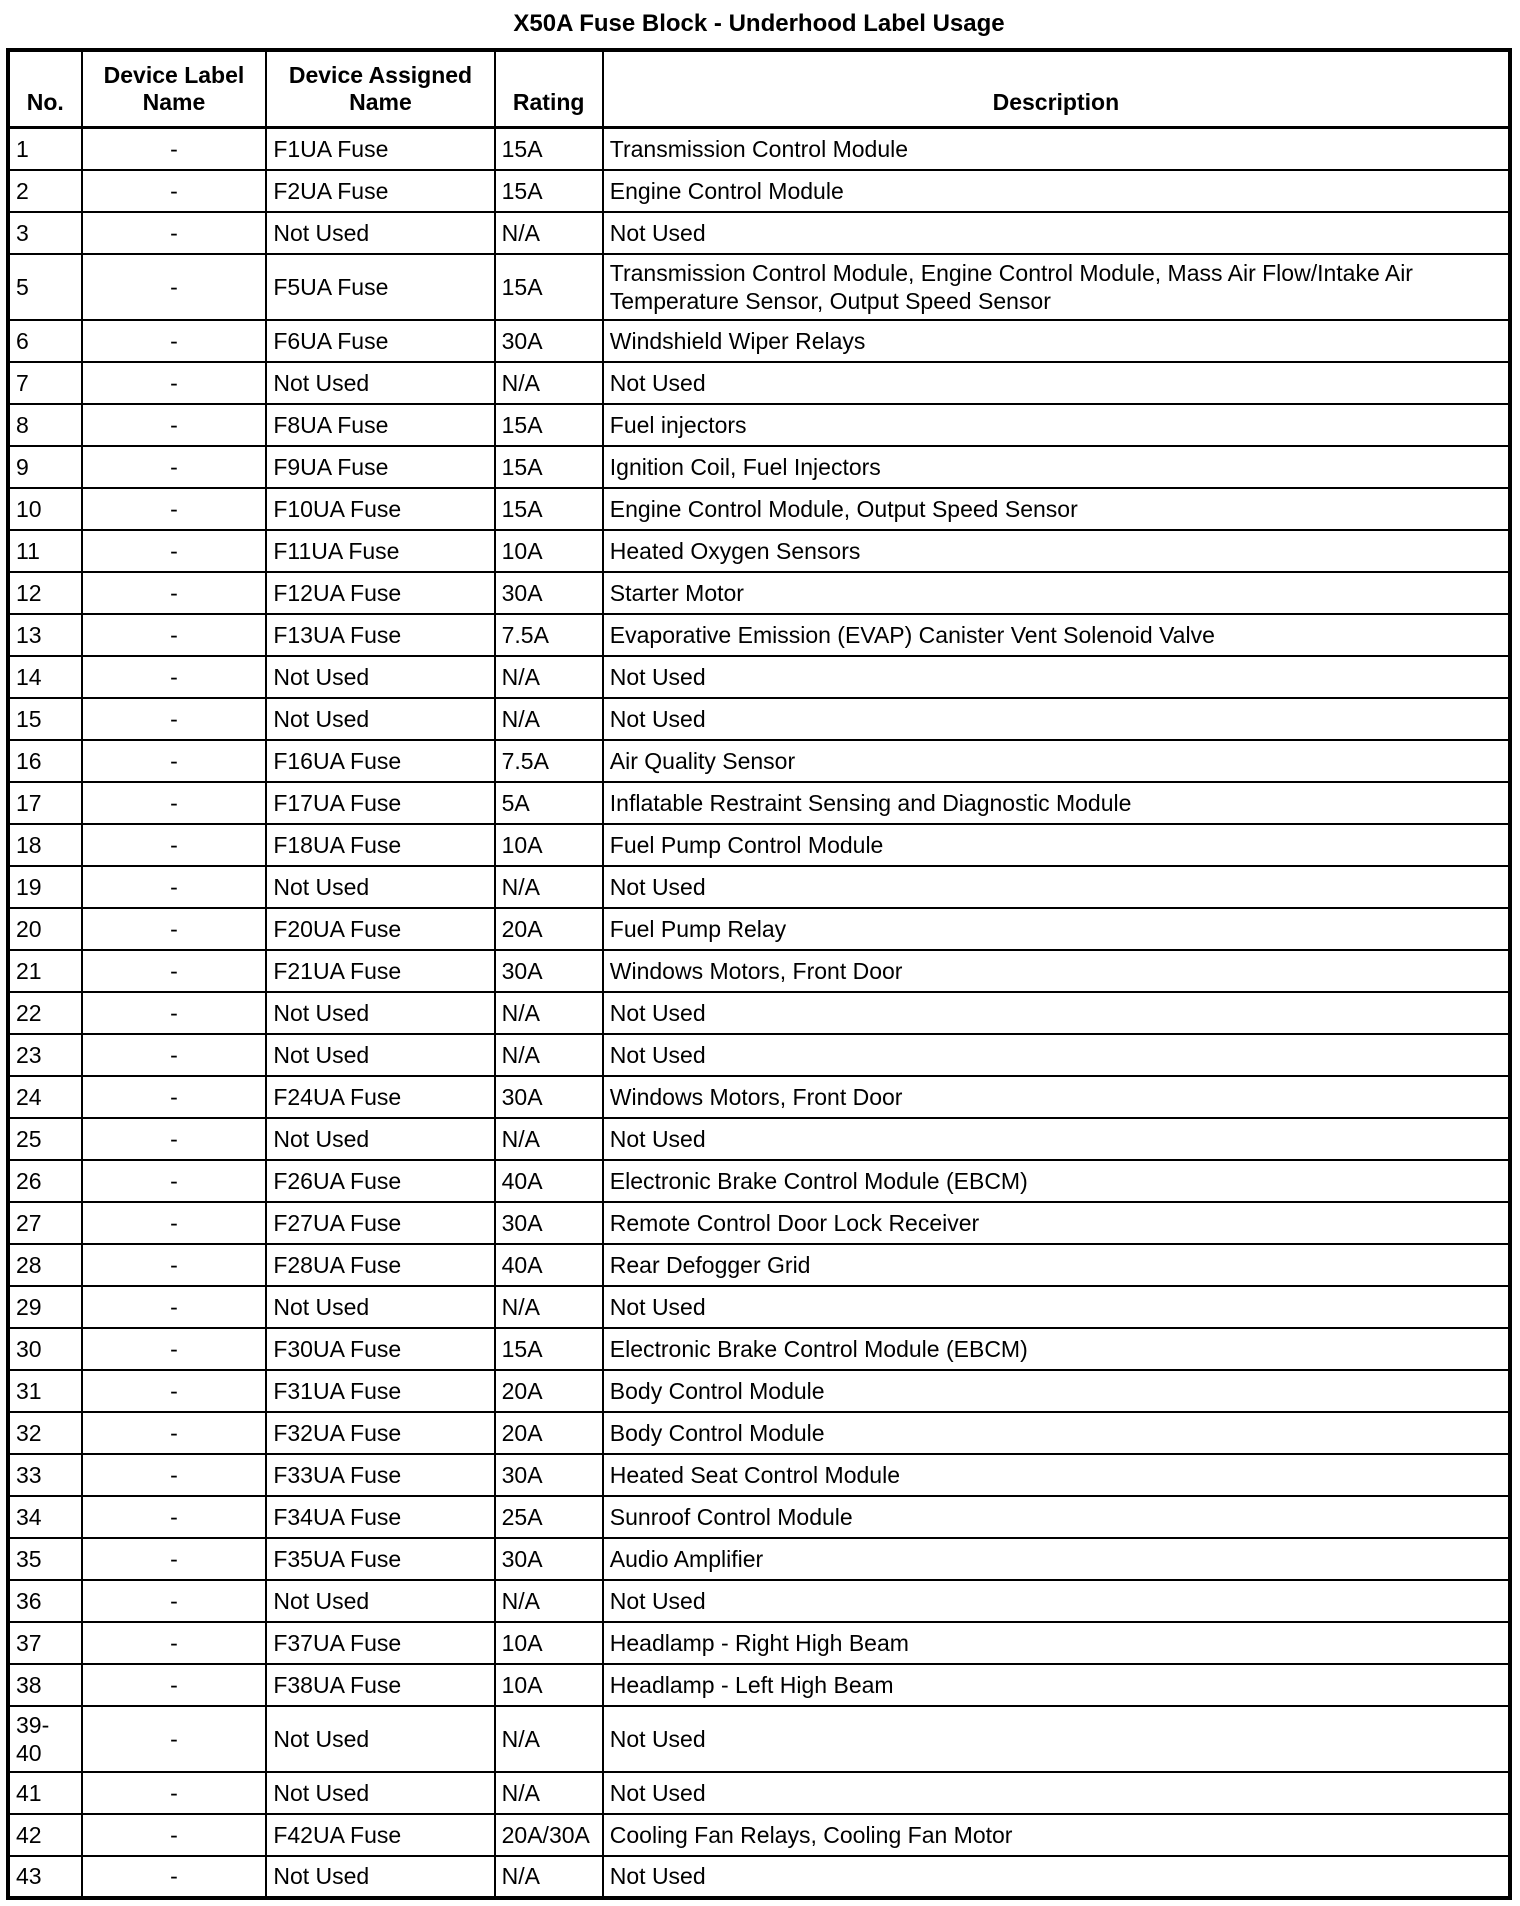  Describe the element at coordinates (45, 1348) in the screenshot. I see `cell-no: 30` at that location.